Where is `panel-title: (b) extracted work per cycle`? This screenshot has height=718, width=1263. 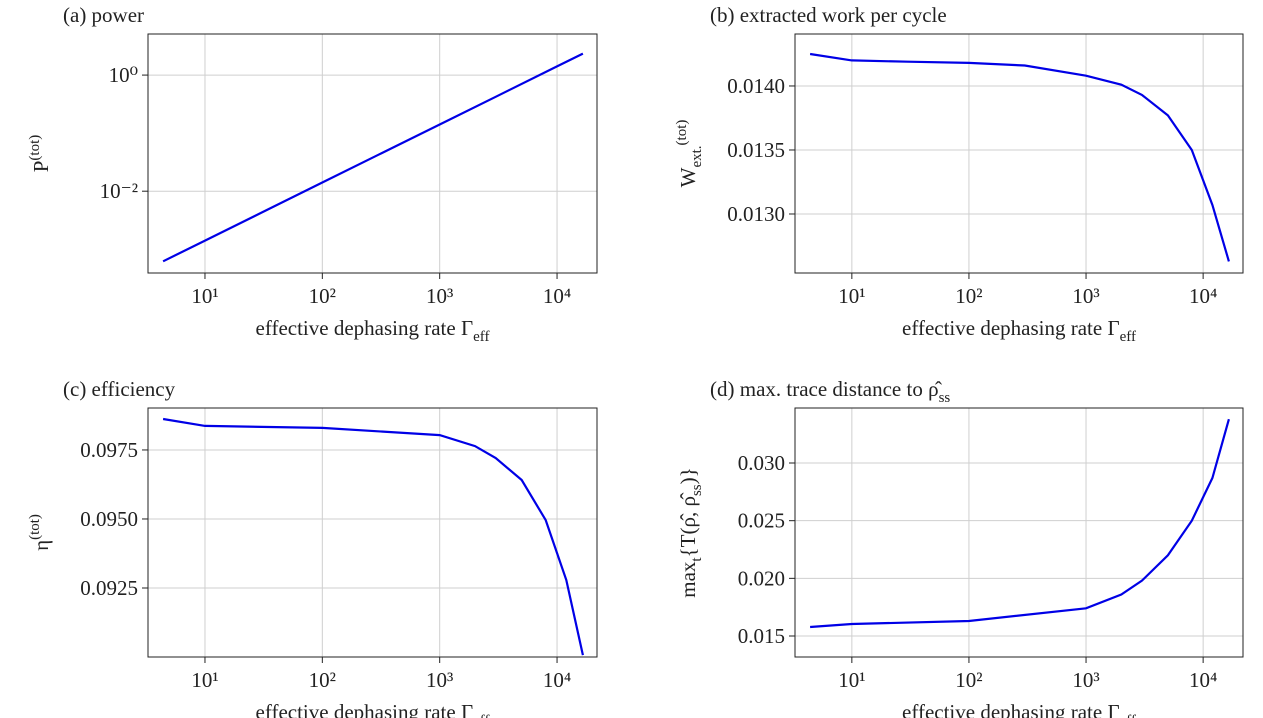
panel-title: (b) extracted work per cycle is located at coordinates (828, 15).